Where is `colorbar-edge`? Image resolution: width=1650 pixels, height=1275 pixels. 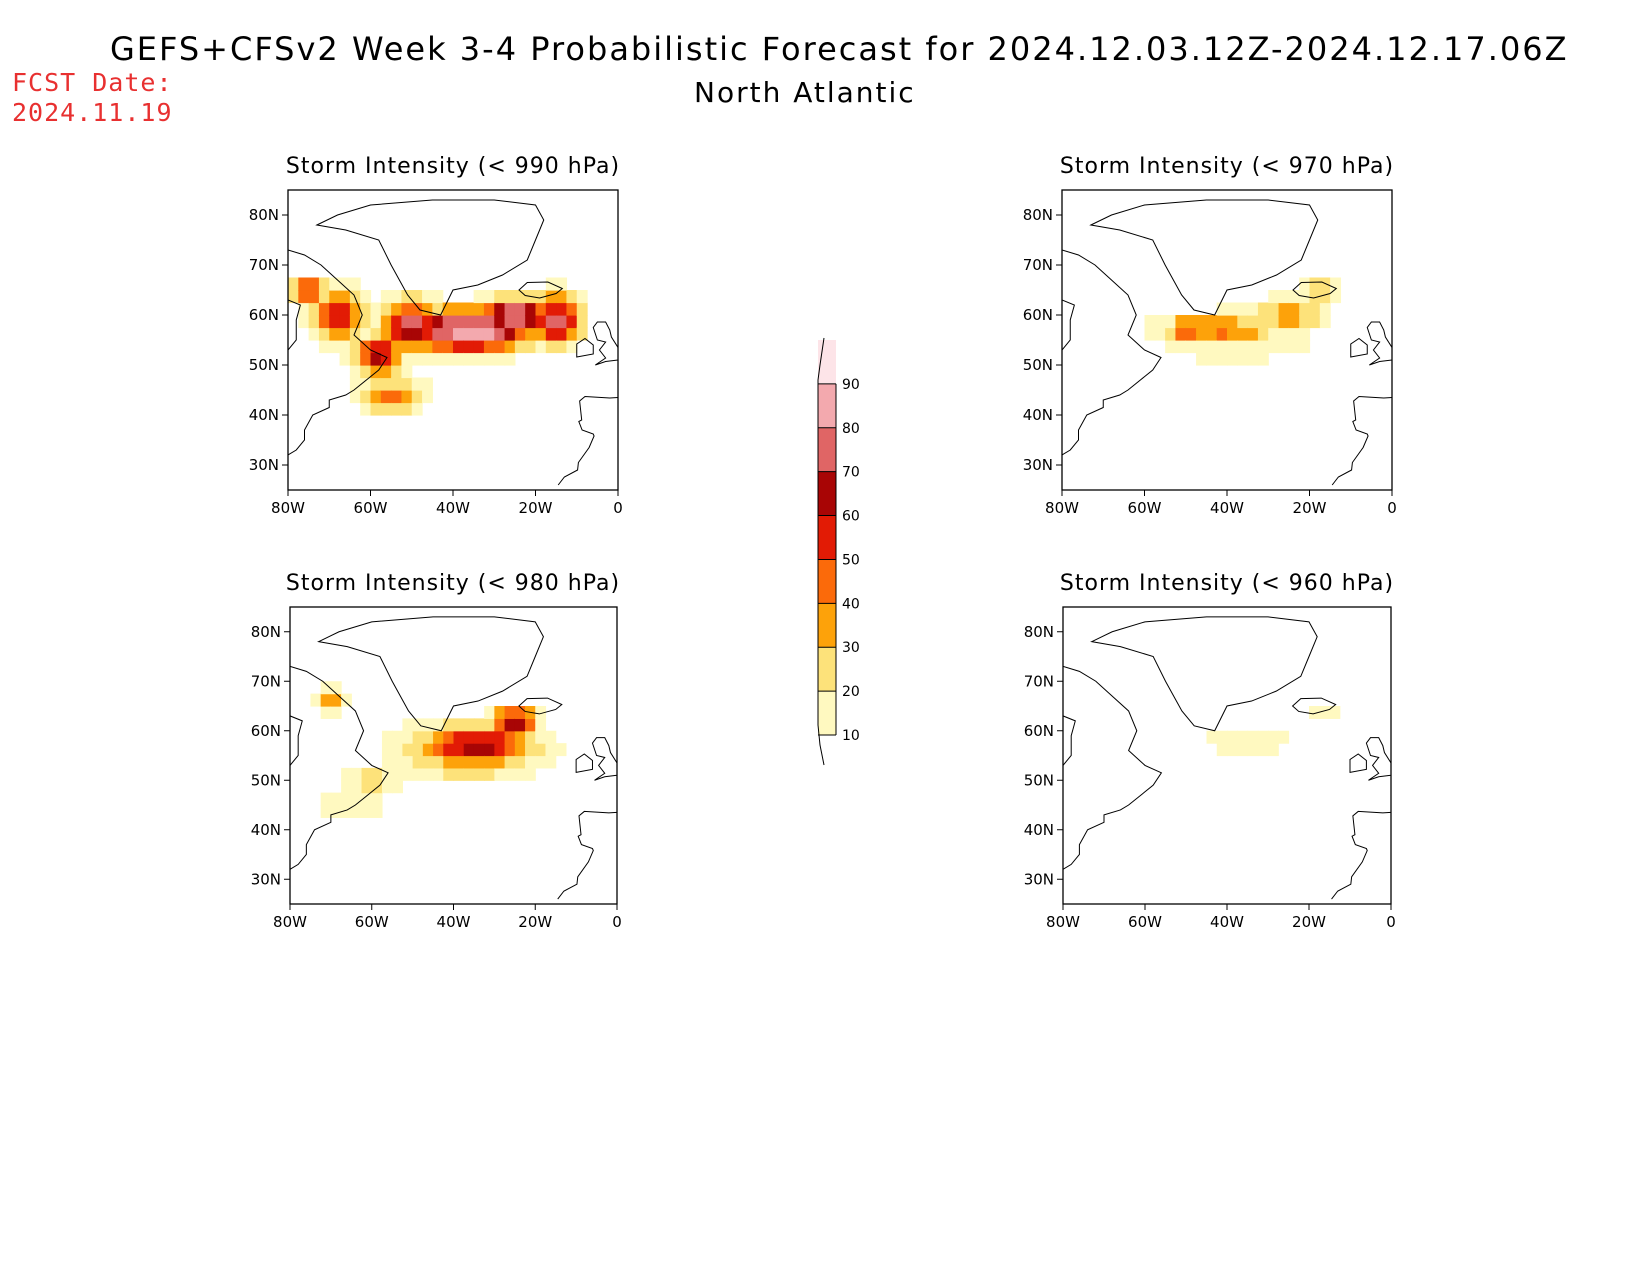
colorbar-edge is located at coordinates (821, 551).